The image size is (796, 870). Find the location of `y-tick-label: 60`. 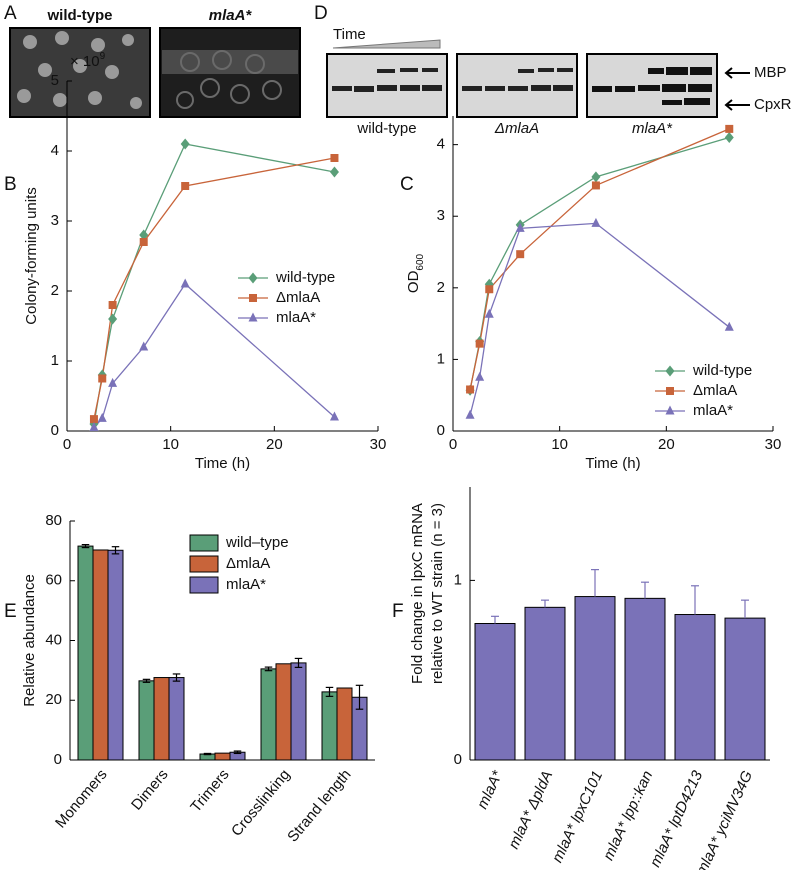

y-tick-label: 60 is located at coordinates (53, 580).